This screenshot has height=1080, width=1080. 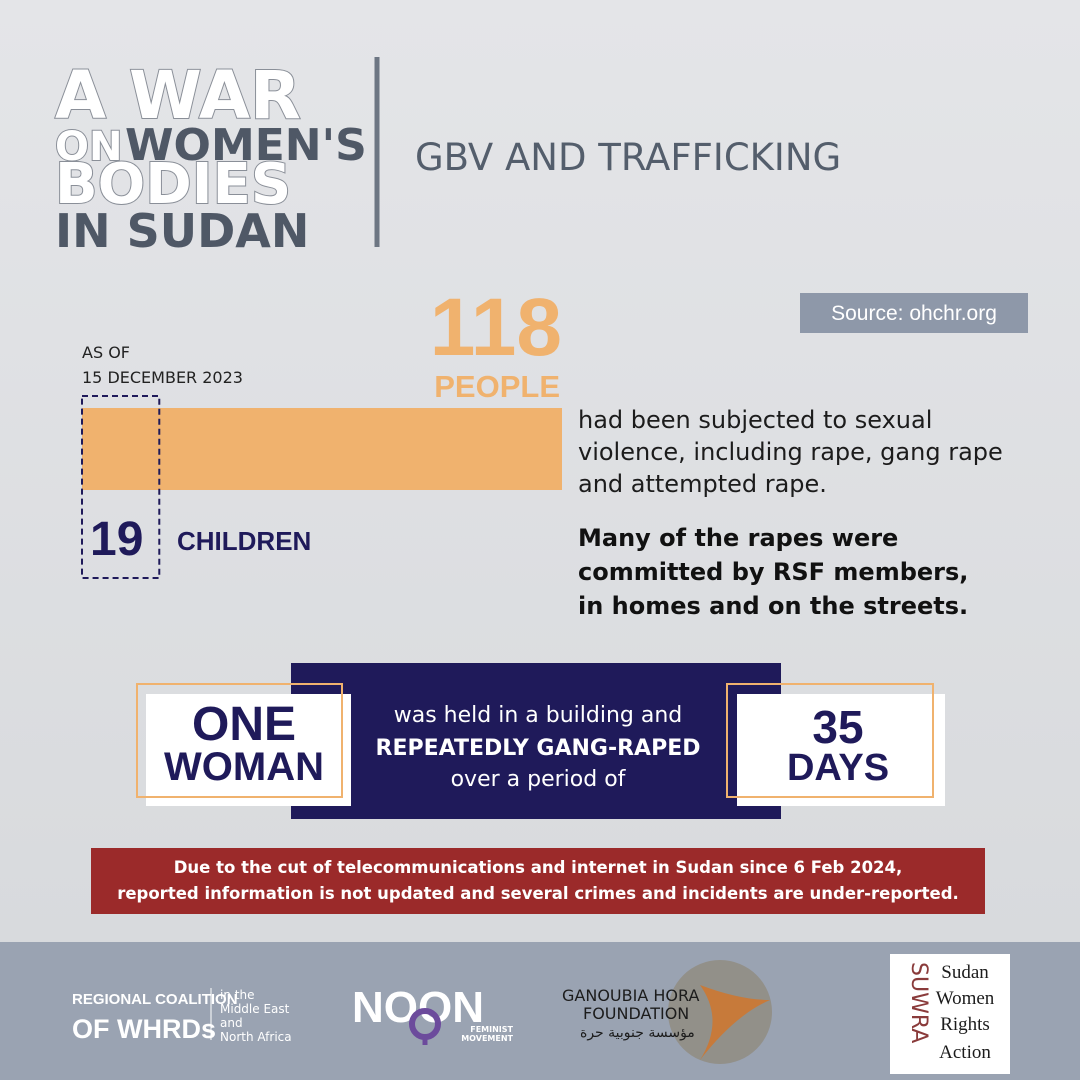 What do you see at coordinates (538, 715) in the screenshot?
I see `case-middle-line: was held in a building and` at bounding box center [538, 715].